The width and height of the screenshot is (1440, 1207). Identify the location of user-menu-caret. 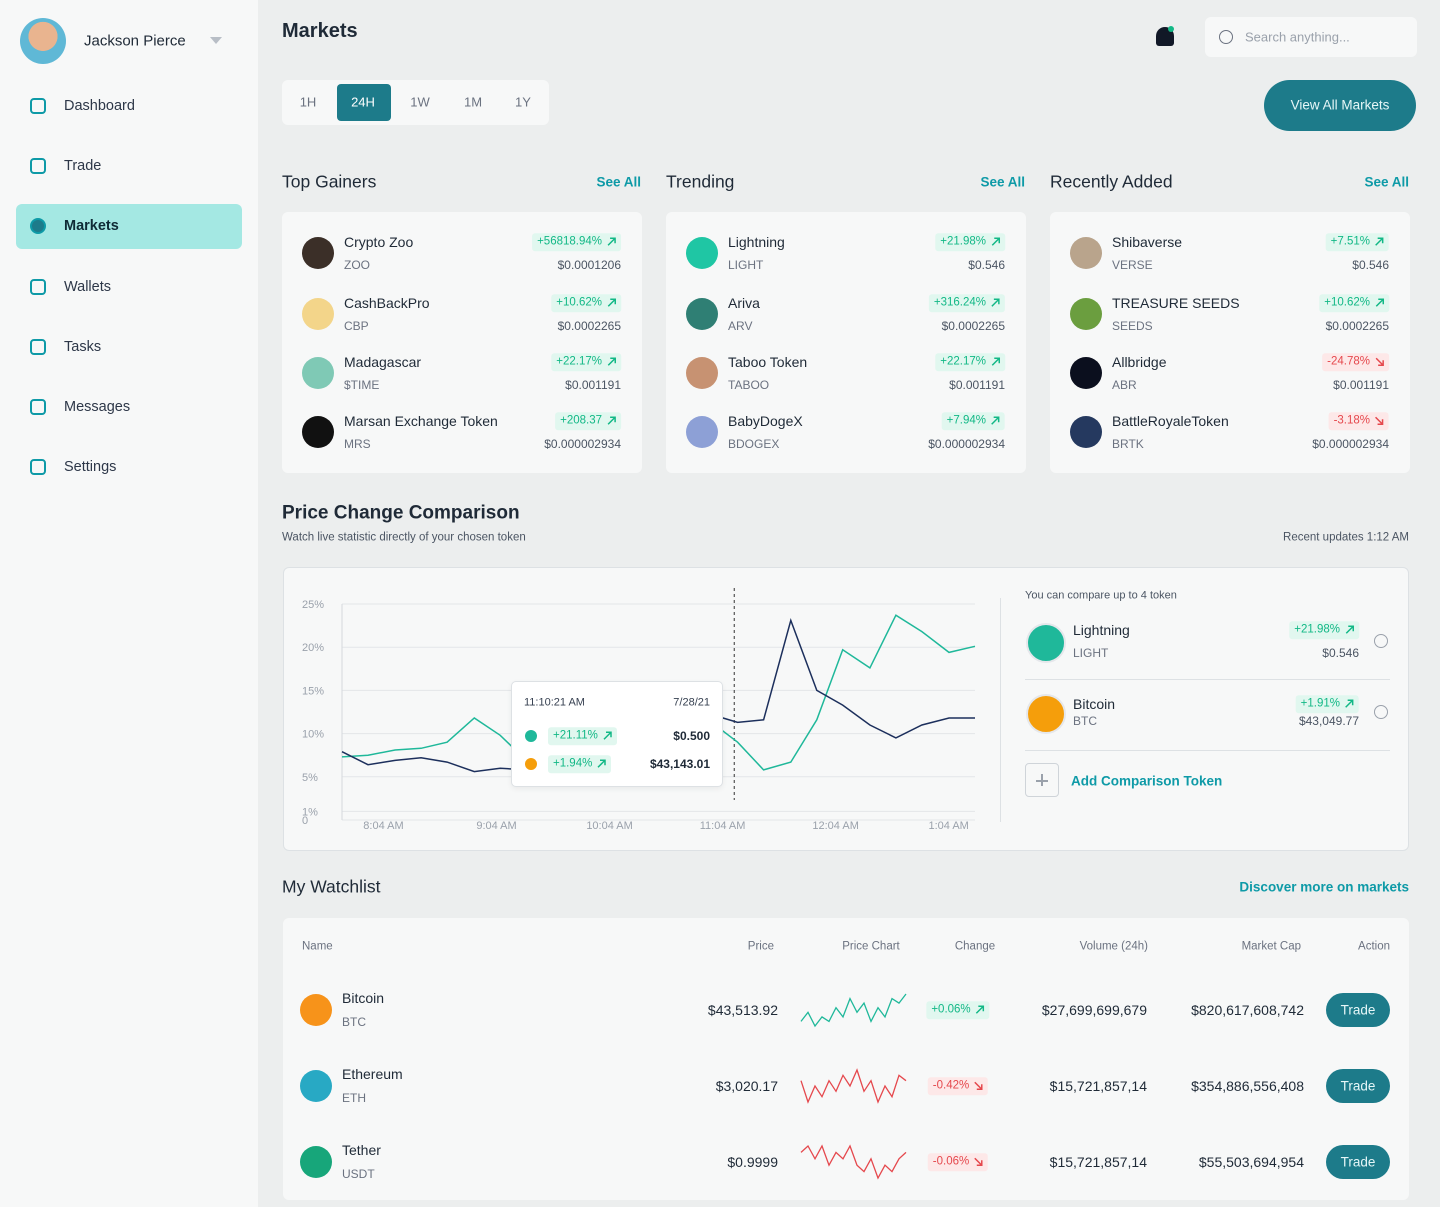
(216, 40).